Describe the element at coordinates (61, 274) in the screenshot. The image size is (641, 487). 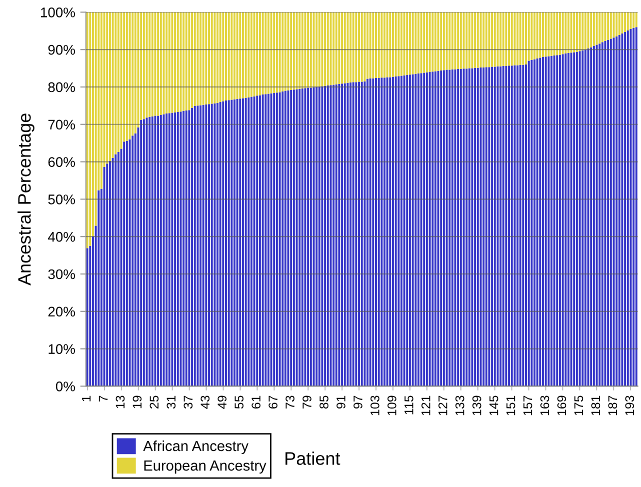
I see `y-tick-label: 30%` at that location.